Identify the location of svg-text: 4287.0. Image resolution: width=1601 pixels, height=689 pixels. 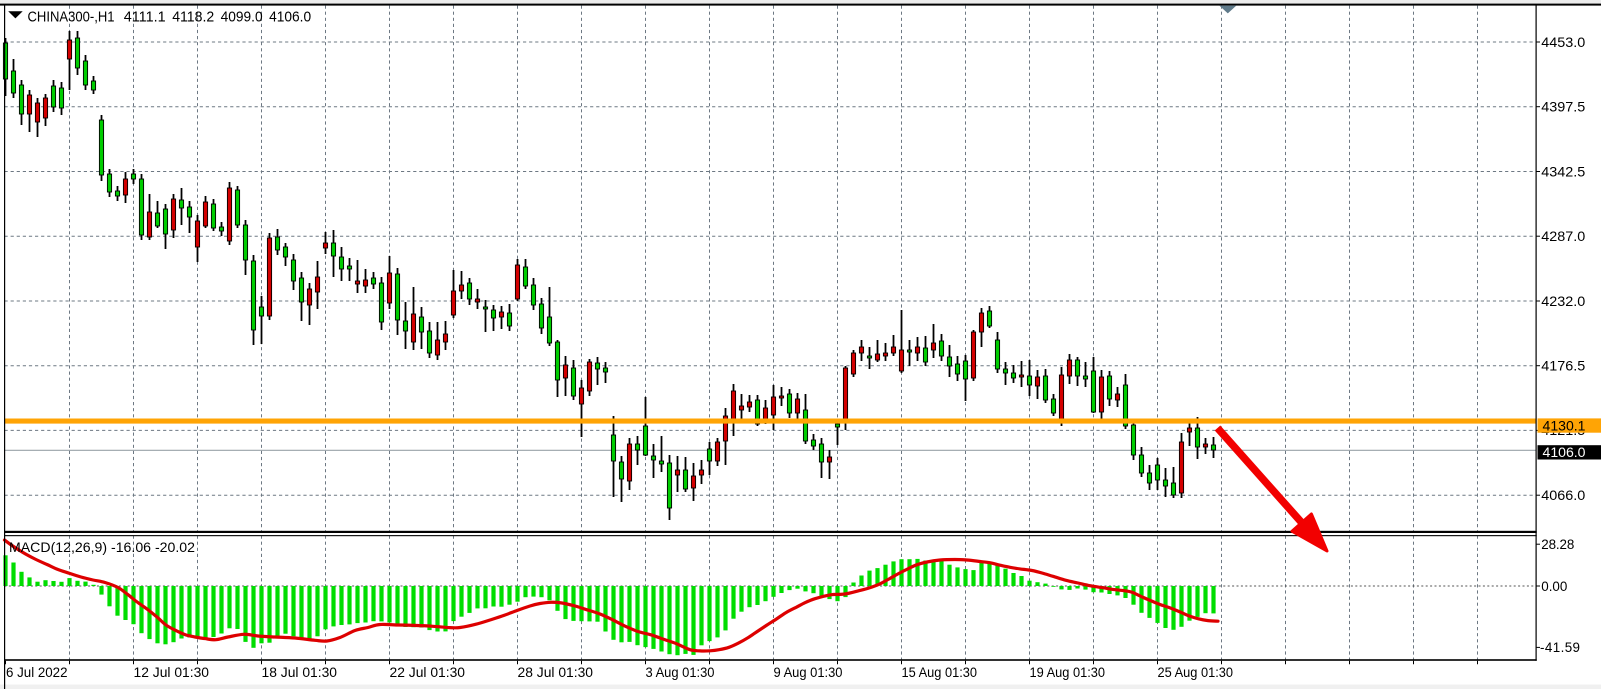
(1563, 236).